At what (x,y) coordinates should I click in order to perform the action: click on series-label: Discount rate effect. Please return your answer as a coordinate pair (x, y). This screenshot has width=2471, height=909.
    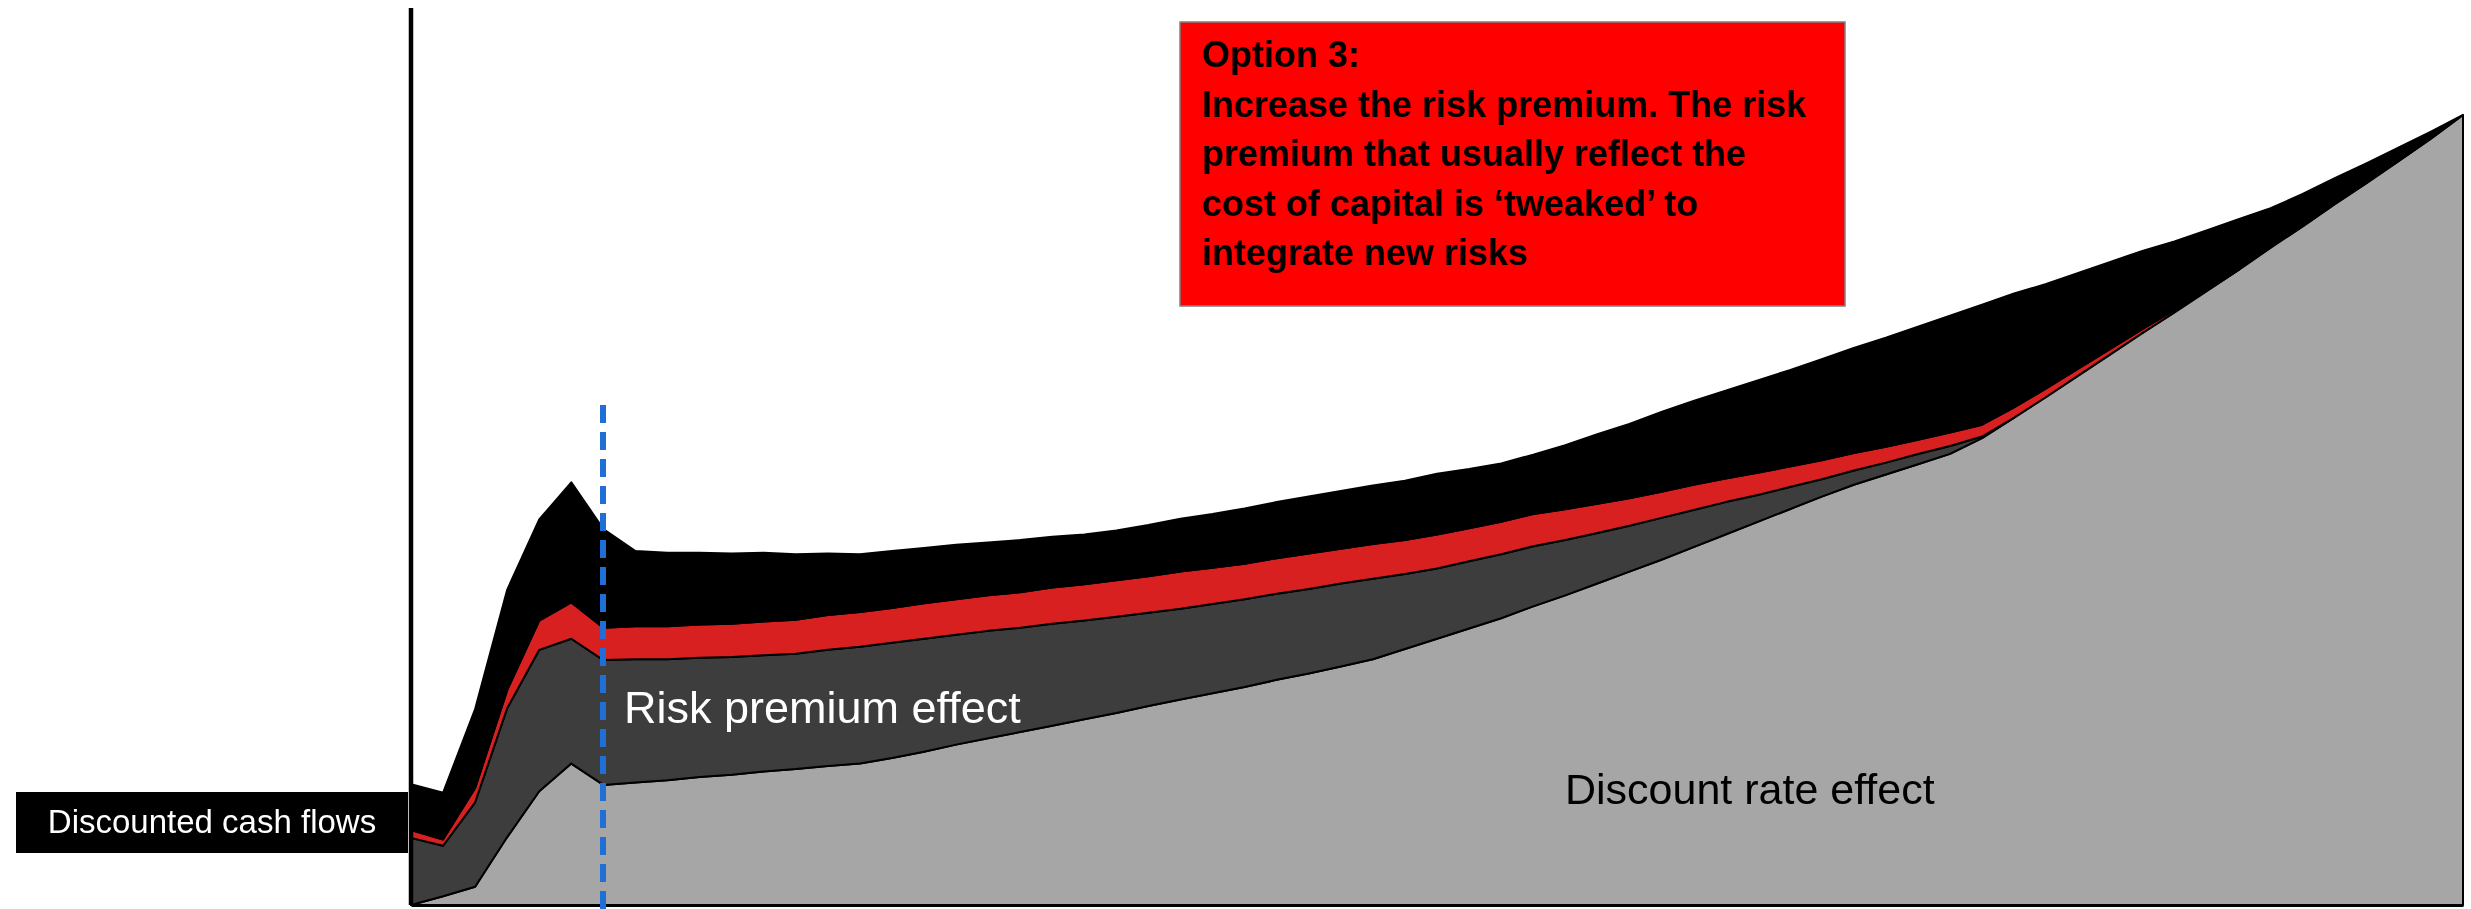
    Looking at the image, I should click on (1750, 789).